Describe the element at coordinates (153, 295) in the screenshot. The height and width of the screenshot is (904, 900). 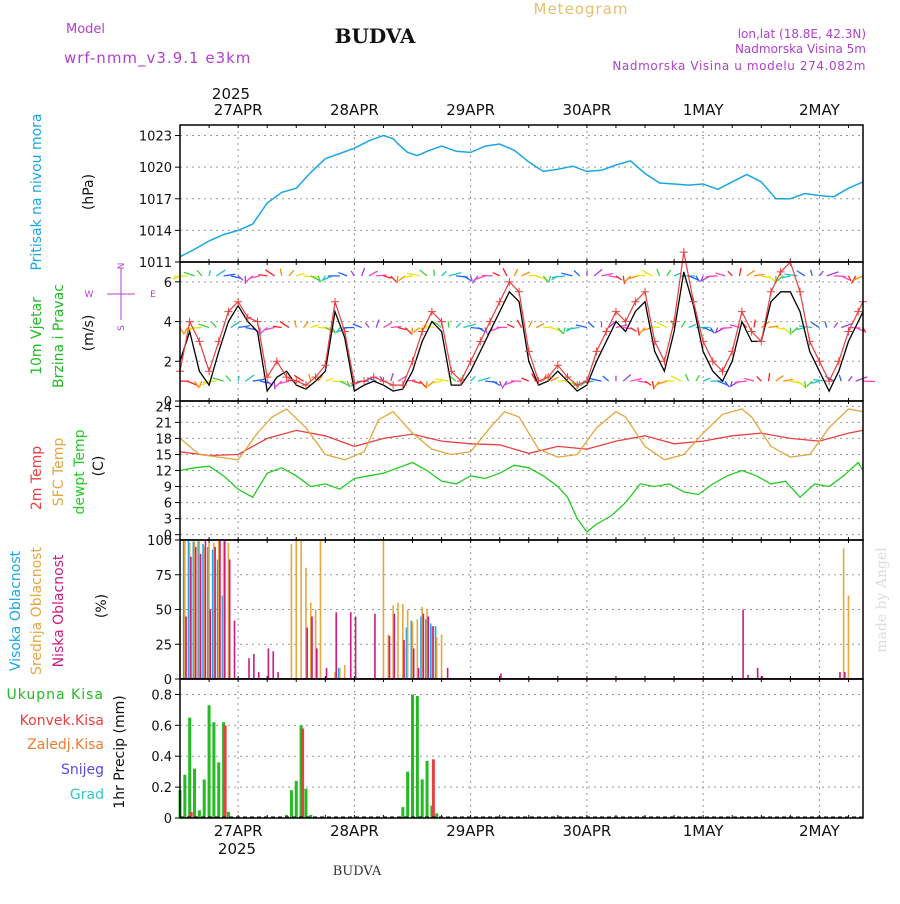
I see `compass-east-label: E` at that location.